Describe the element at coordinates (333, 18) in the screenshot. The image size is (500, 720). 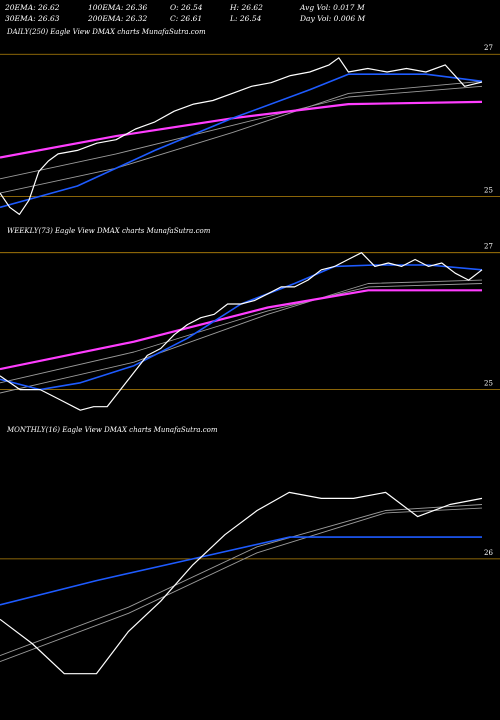
I see `header-day-vol: Day Vol: 0.006 M` at that location.